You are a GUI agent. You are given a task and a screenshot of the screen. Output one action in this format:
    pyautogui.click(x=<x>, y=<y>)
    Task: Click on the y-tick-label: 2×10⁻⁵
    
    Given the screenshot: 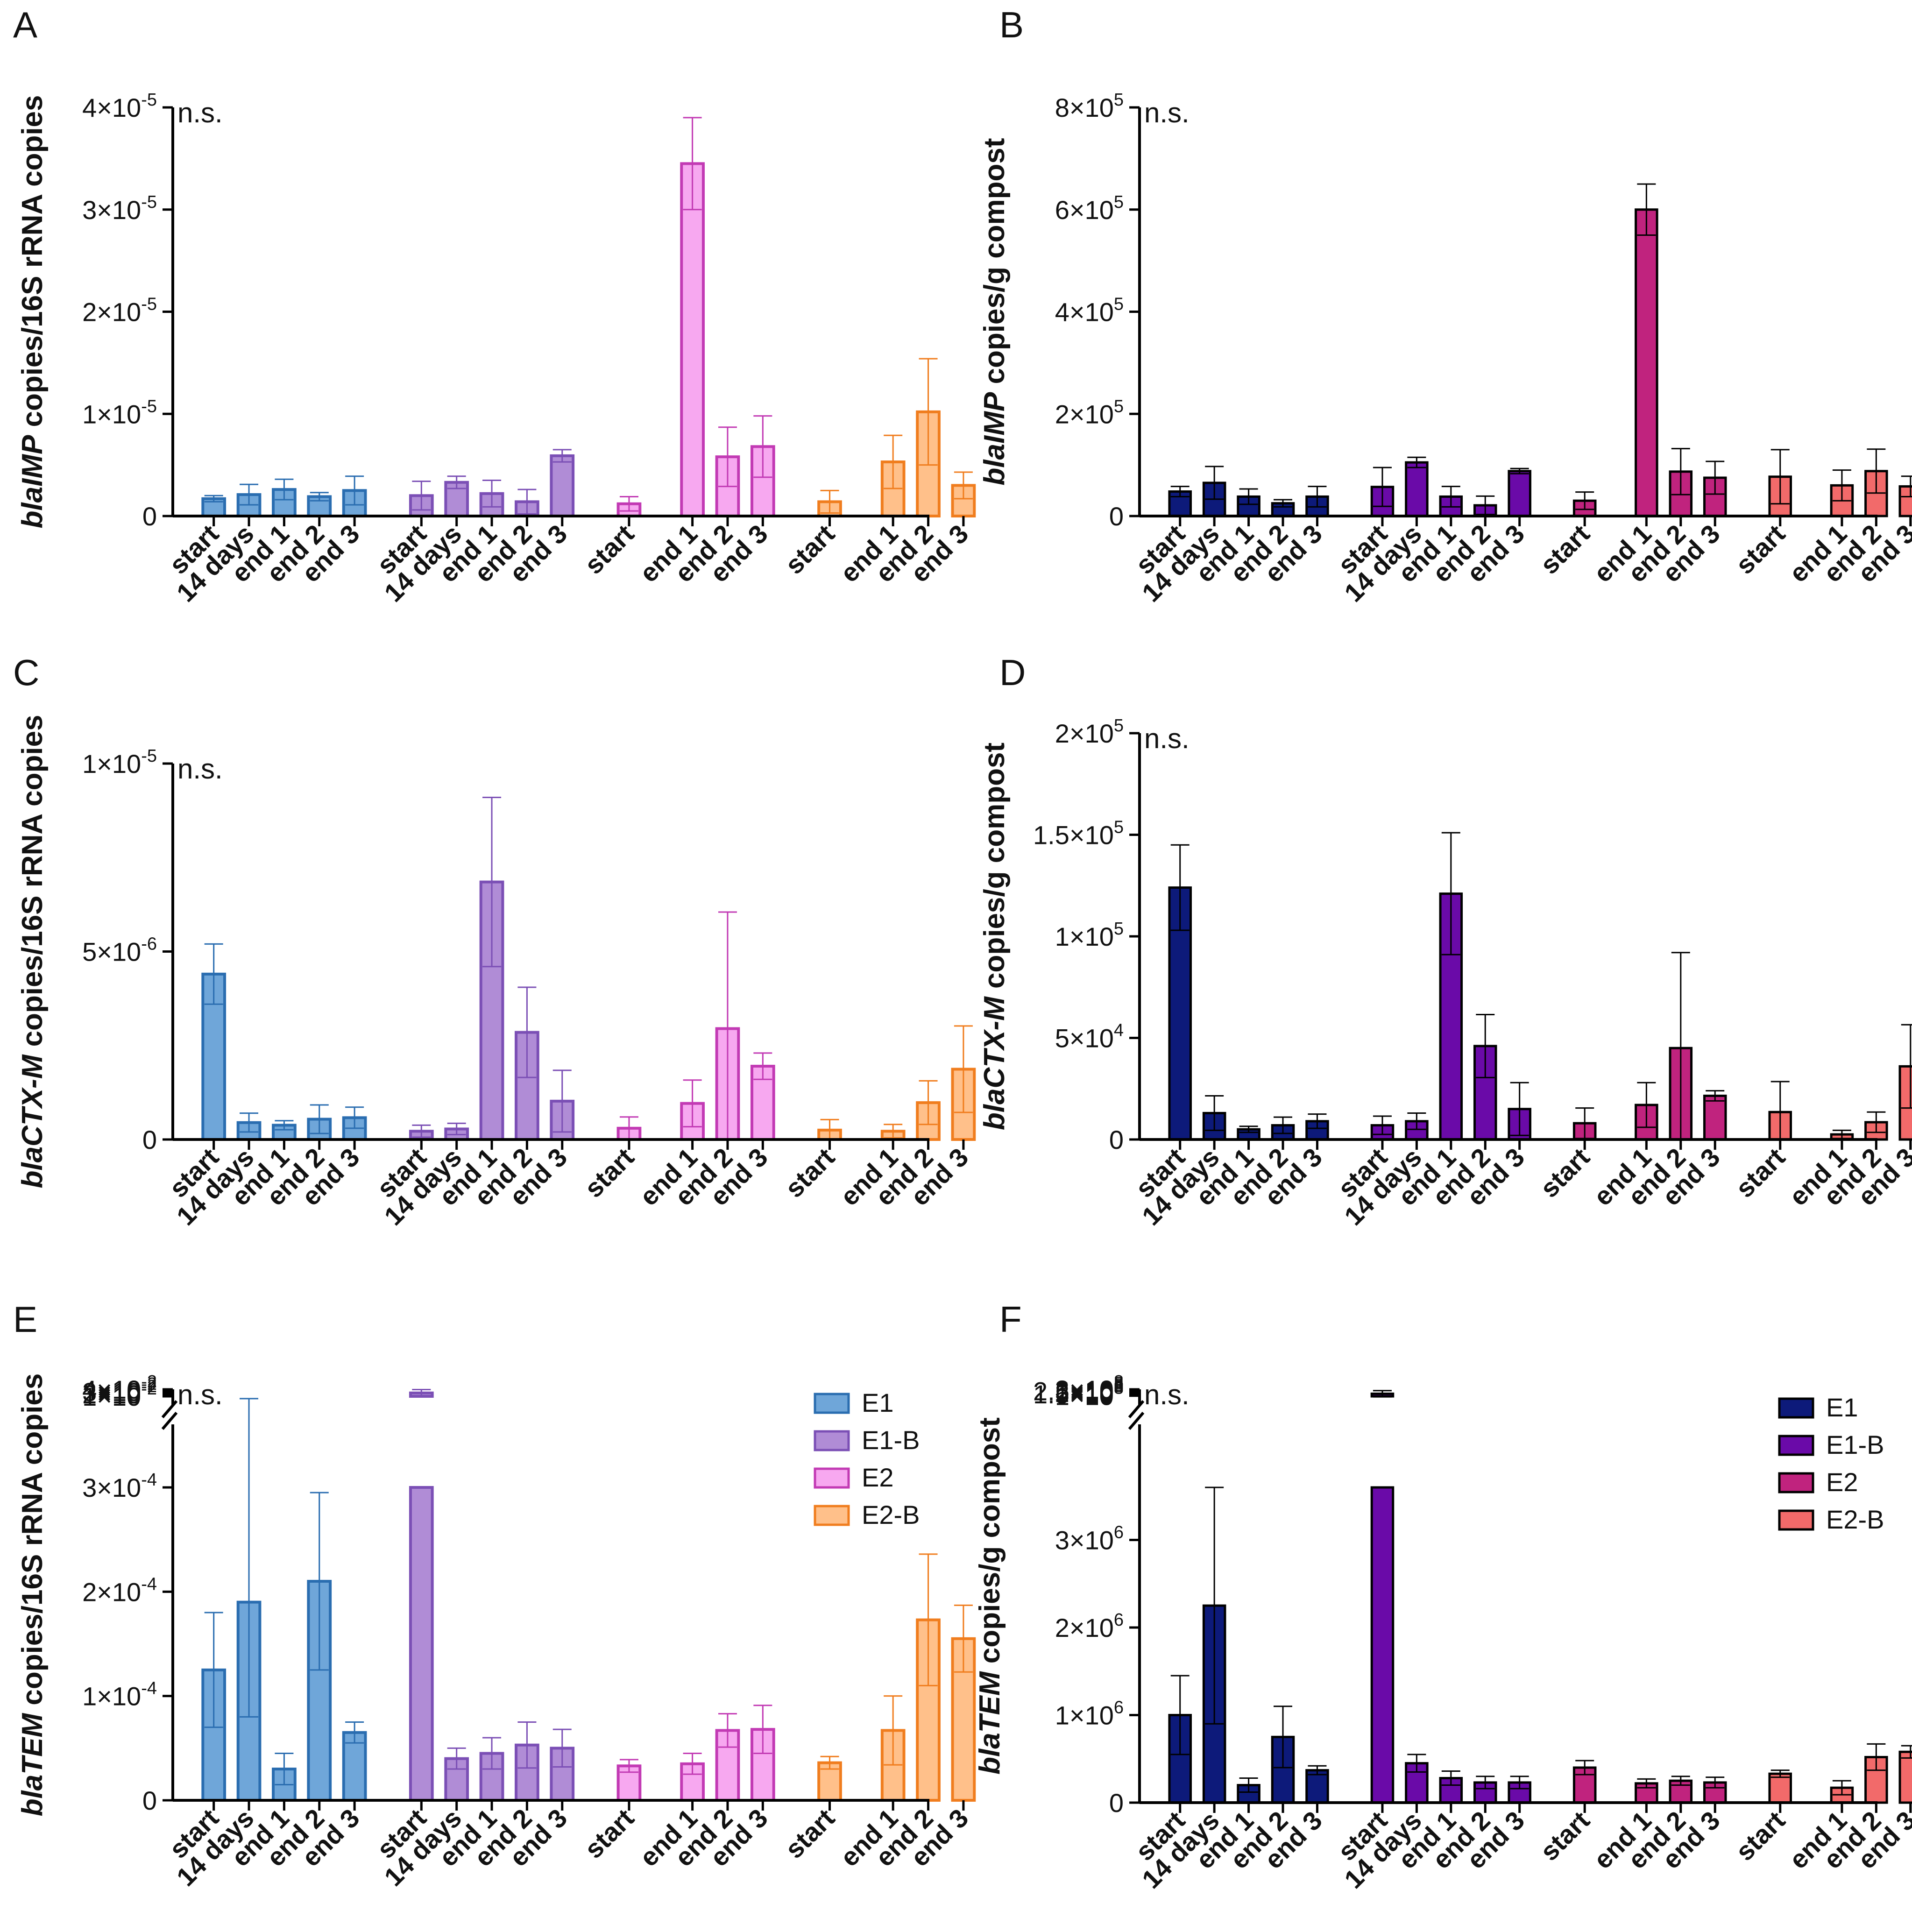 What is the action you would take?
    pyautogui.click(x=119, y=311)
    